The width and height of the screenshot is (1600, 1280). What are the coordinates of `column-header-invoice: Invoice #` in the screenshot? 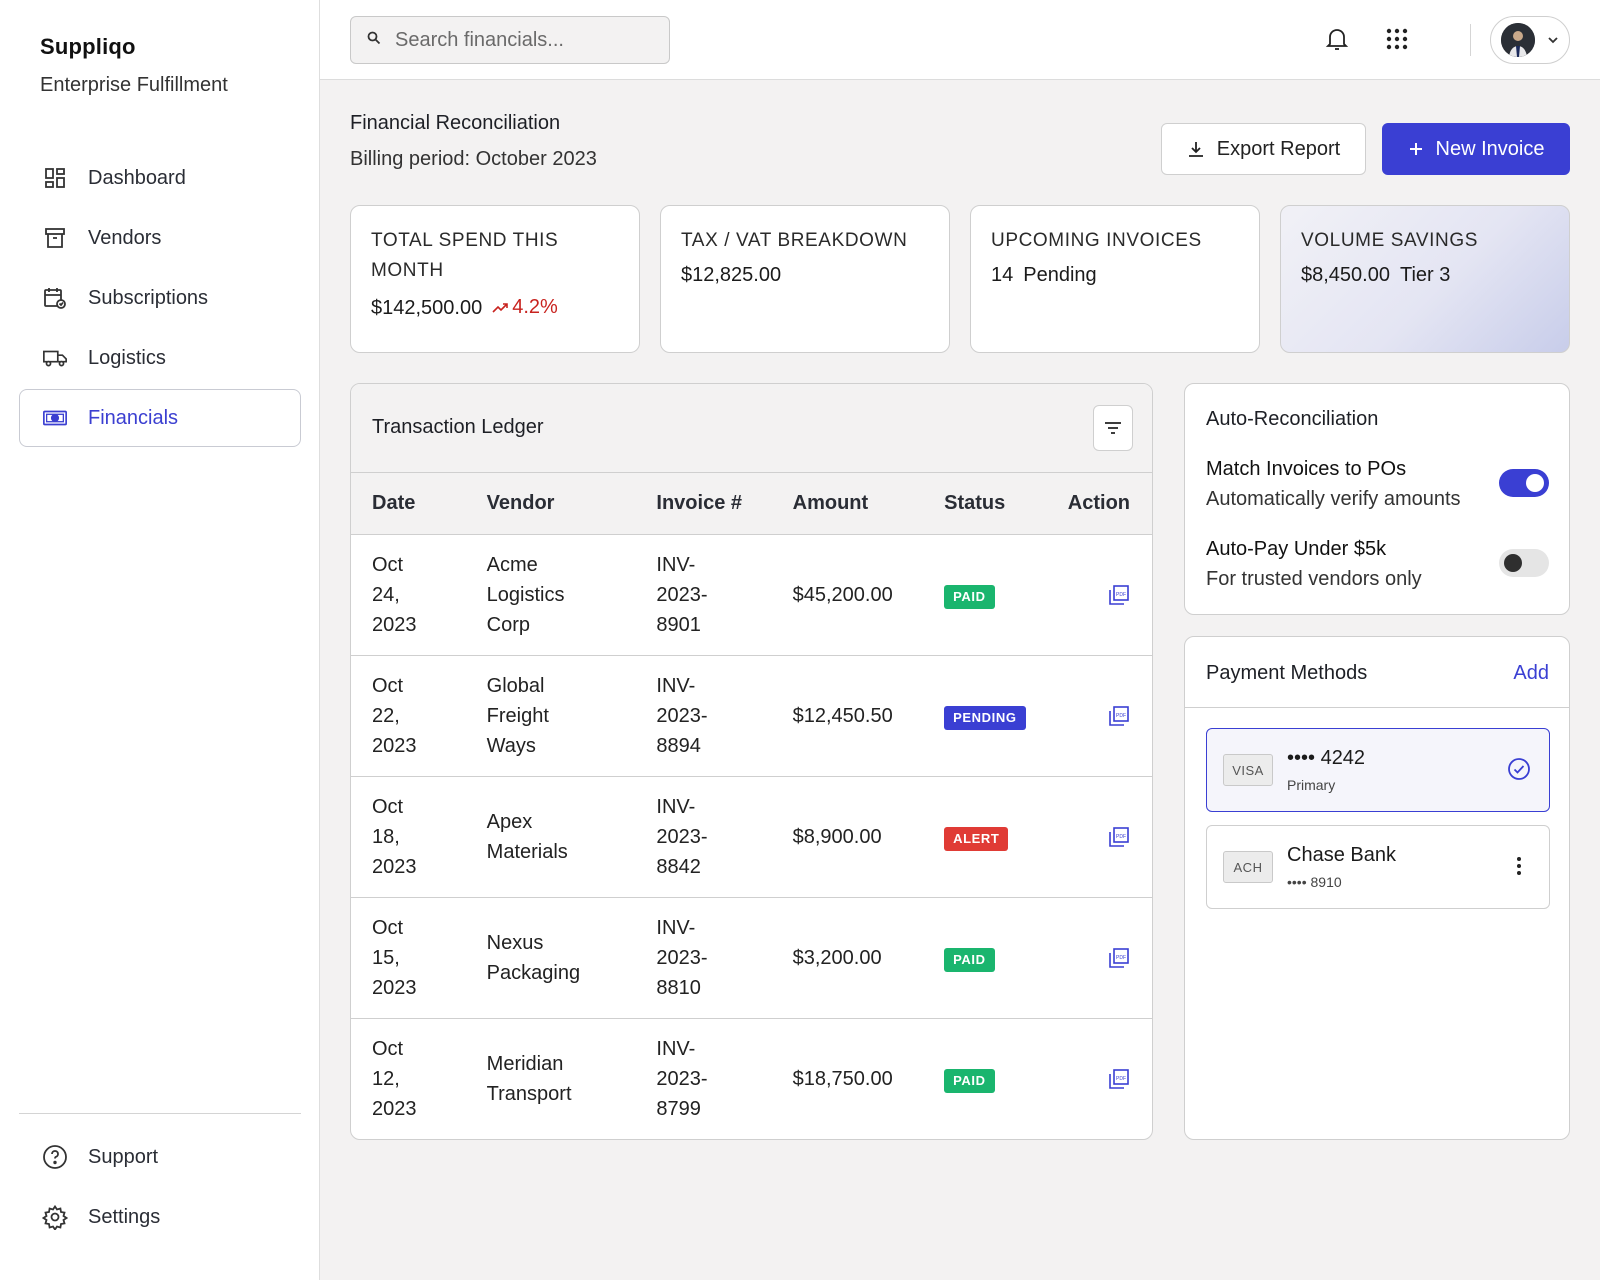 It's located at (703, 504).